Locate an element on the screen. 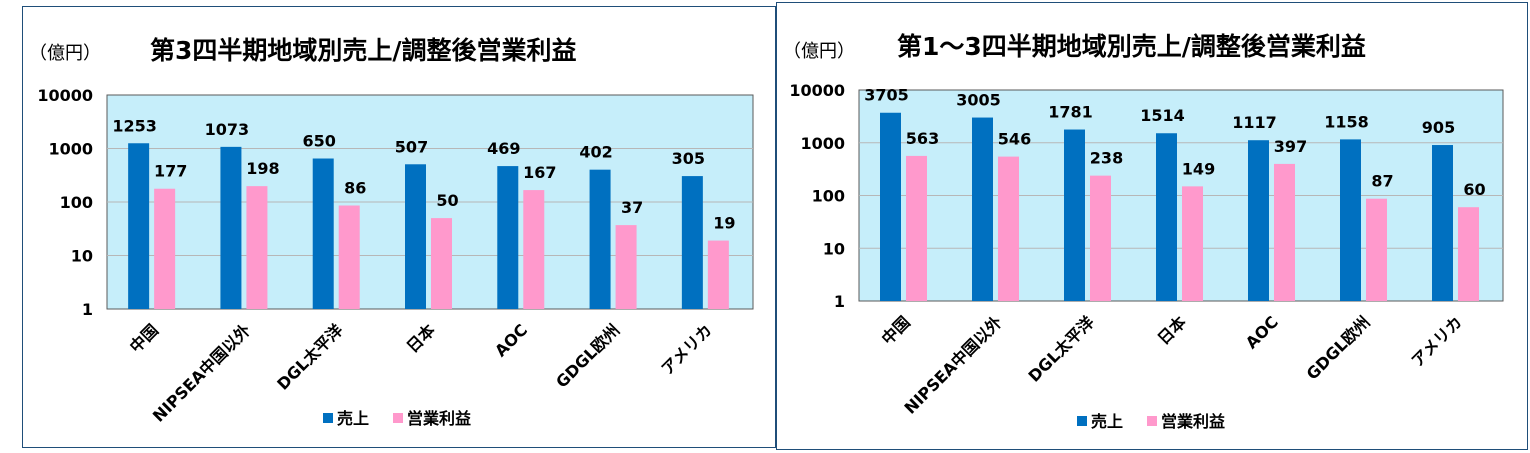 The height and width of the screenshot is (453, 1530). data-label: 177 is located at coordinates (170, 171).